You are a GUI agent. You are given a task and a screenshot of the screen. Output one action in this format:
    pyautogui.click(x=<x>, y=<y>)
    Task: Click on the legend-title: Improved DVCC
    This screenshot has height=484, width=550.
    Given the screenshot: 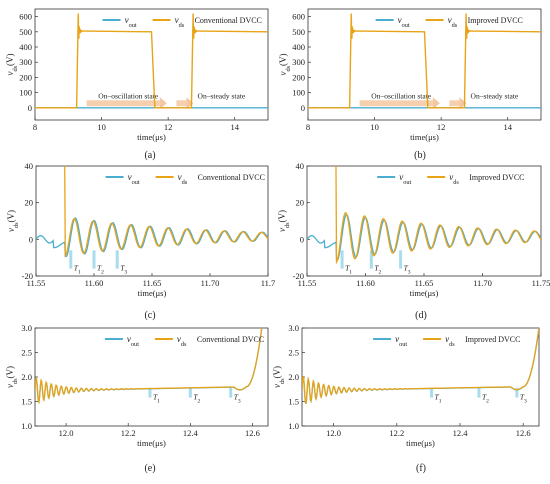 What is the action you would take?
    pyautogui.click(x=495, y=20)
    